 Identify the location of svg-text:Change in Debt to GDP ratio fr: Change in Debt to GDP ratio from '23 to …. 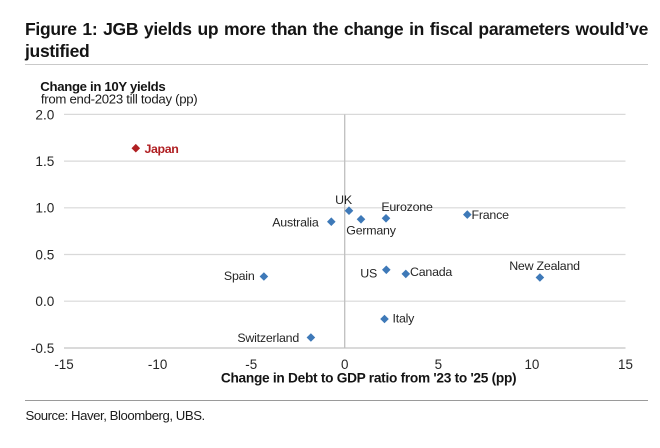
(368, 378).